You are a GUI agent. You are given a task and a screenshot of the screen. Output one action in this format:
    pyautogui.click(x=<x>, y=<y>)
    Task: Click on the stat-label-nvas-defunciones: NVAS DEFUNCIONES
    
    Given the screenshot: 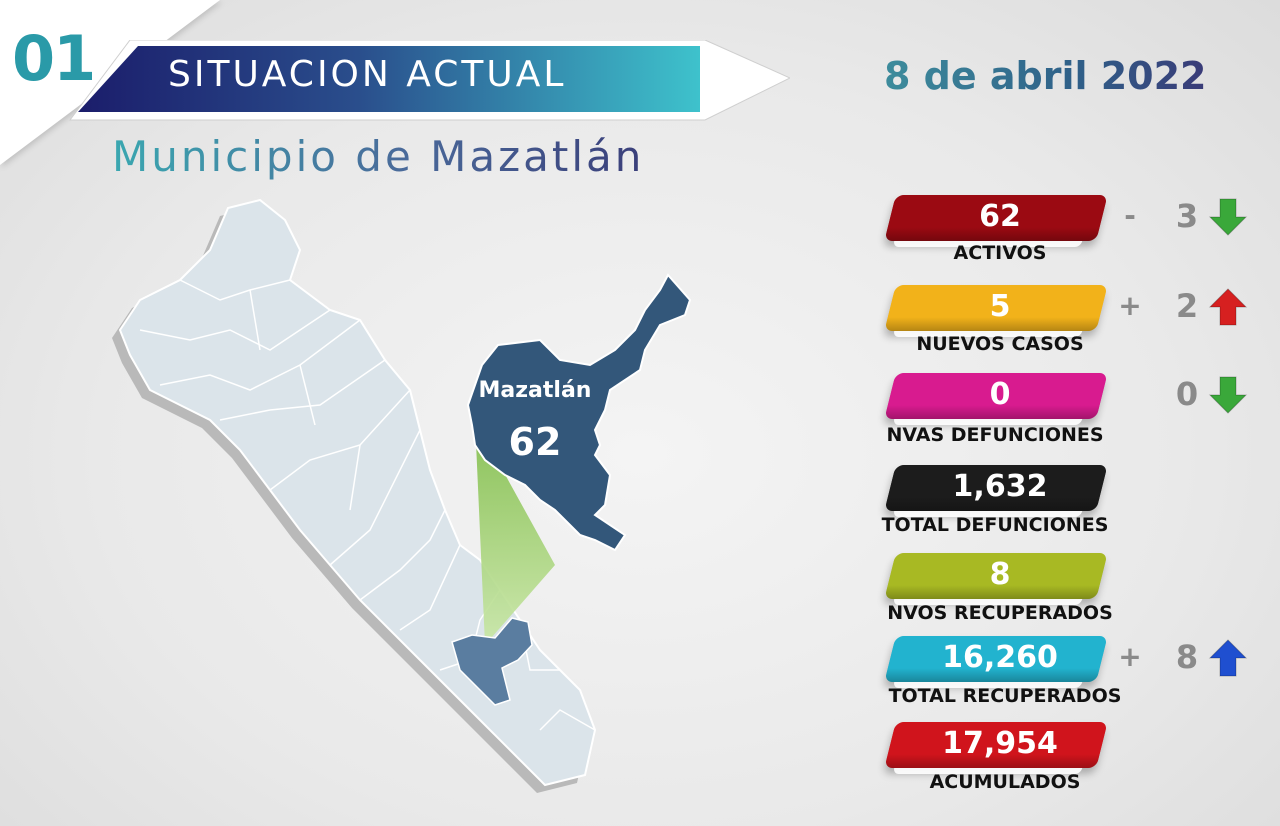 What is the action you would take?
    pyautogui.click(x=995, y=435)
    